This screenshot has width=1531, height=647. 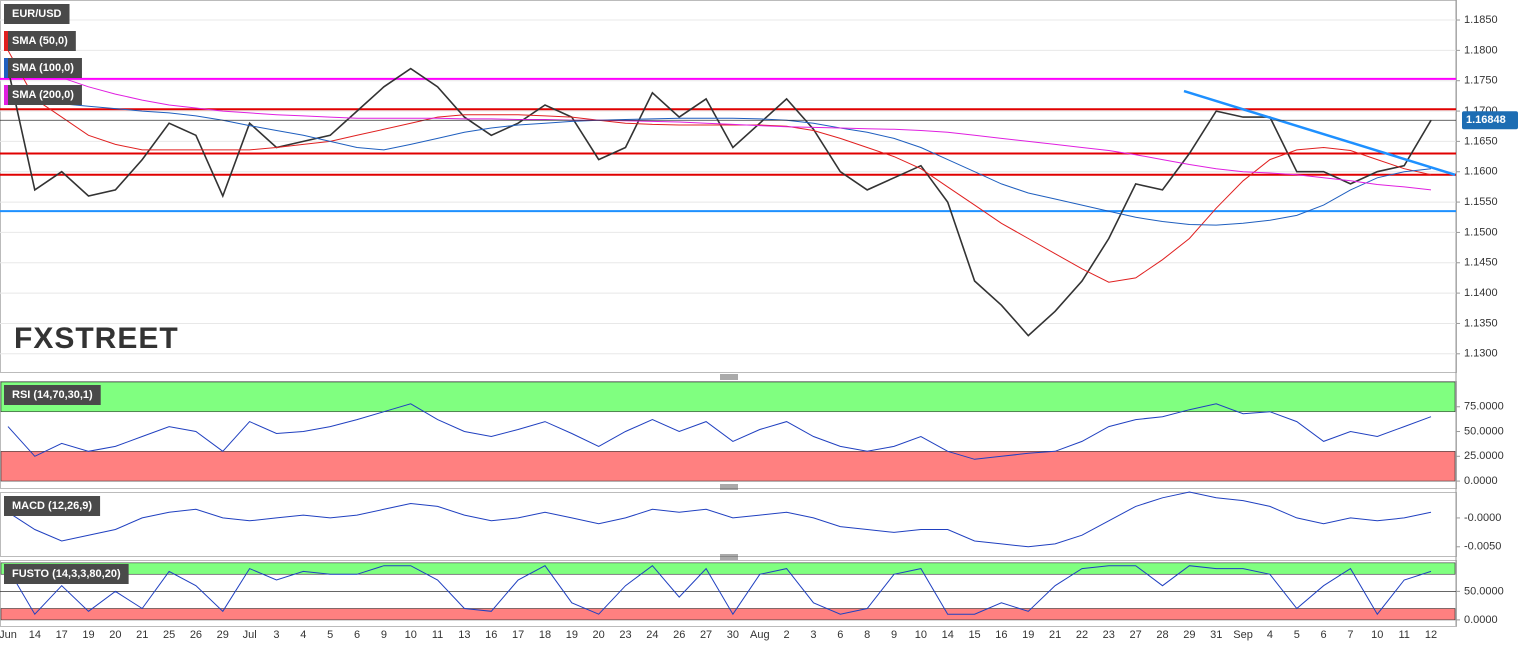 What do you see at coordinates (1350, 635) in the screenshot?
I see `x-tick-label: 7` at bounding box center [1350, 635].